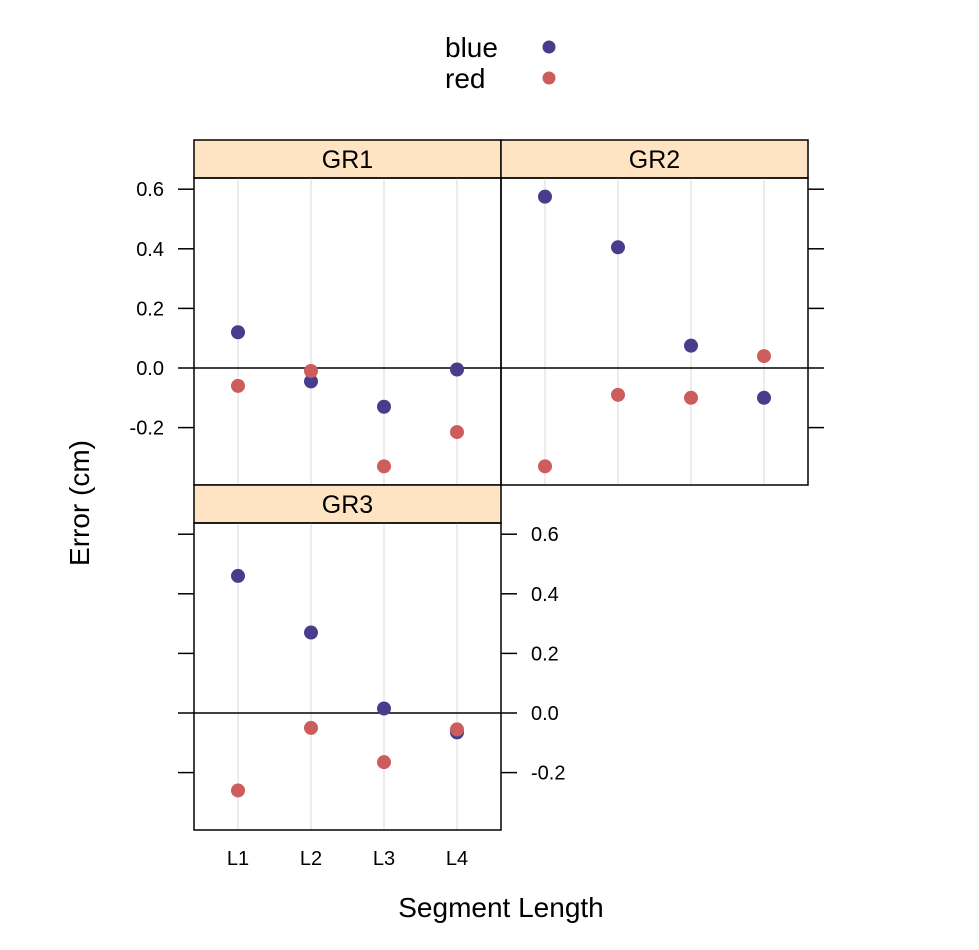  What do you see at coordinates (79, 503) in the screenshot?
I see `y-axis-label: Error (cm)` at bounding box center [79, 503].